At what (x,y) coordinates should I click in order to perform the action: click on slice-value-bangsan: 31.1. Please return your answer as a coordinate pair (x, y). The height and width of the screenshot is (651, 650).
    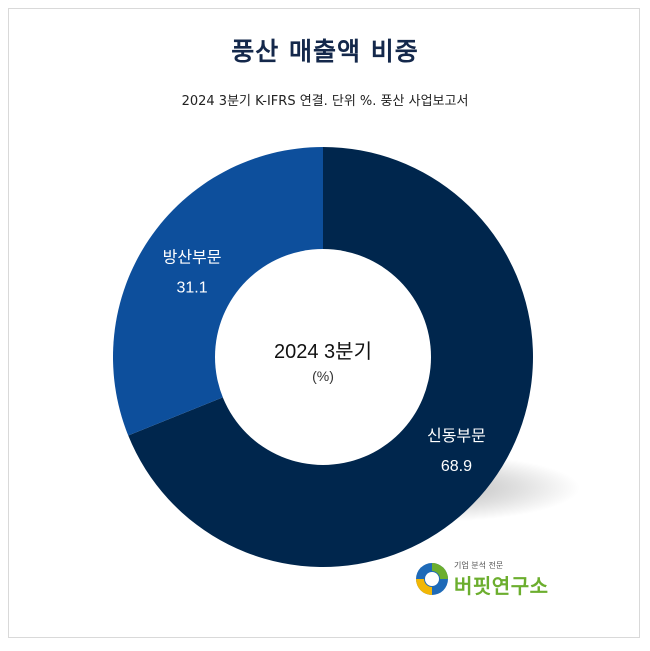
    Looking at the image, I should click on (191, 288).